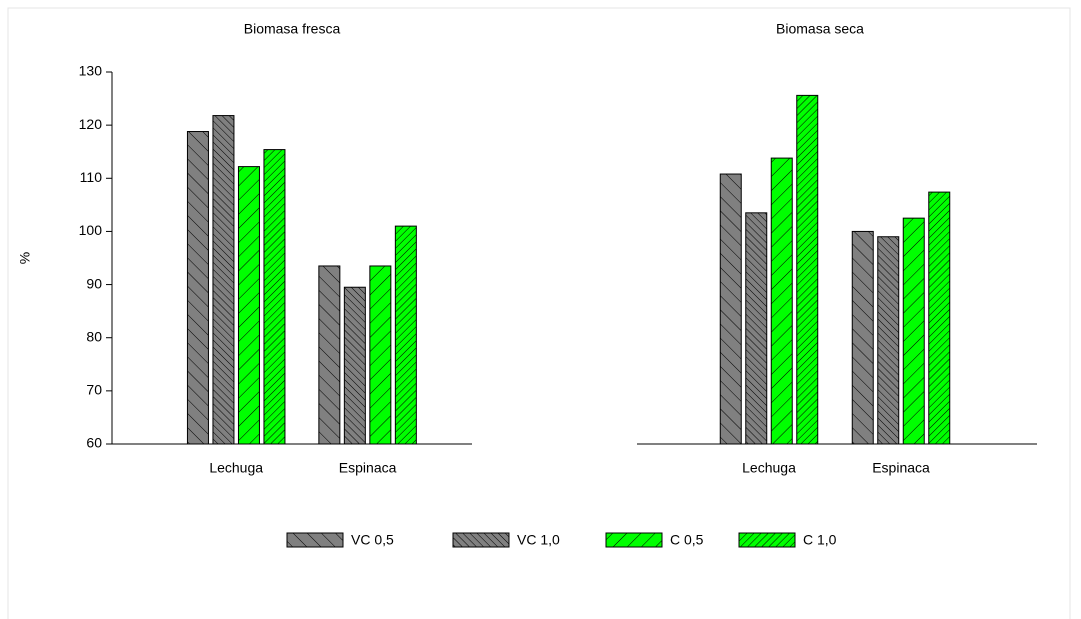 This screenshot has height=619, width=1081. What do you see at coordinates (91, 71) in the screenshot?
I see `y-tick-label: 130` at bounding box center [91, 71].